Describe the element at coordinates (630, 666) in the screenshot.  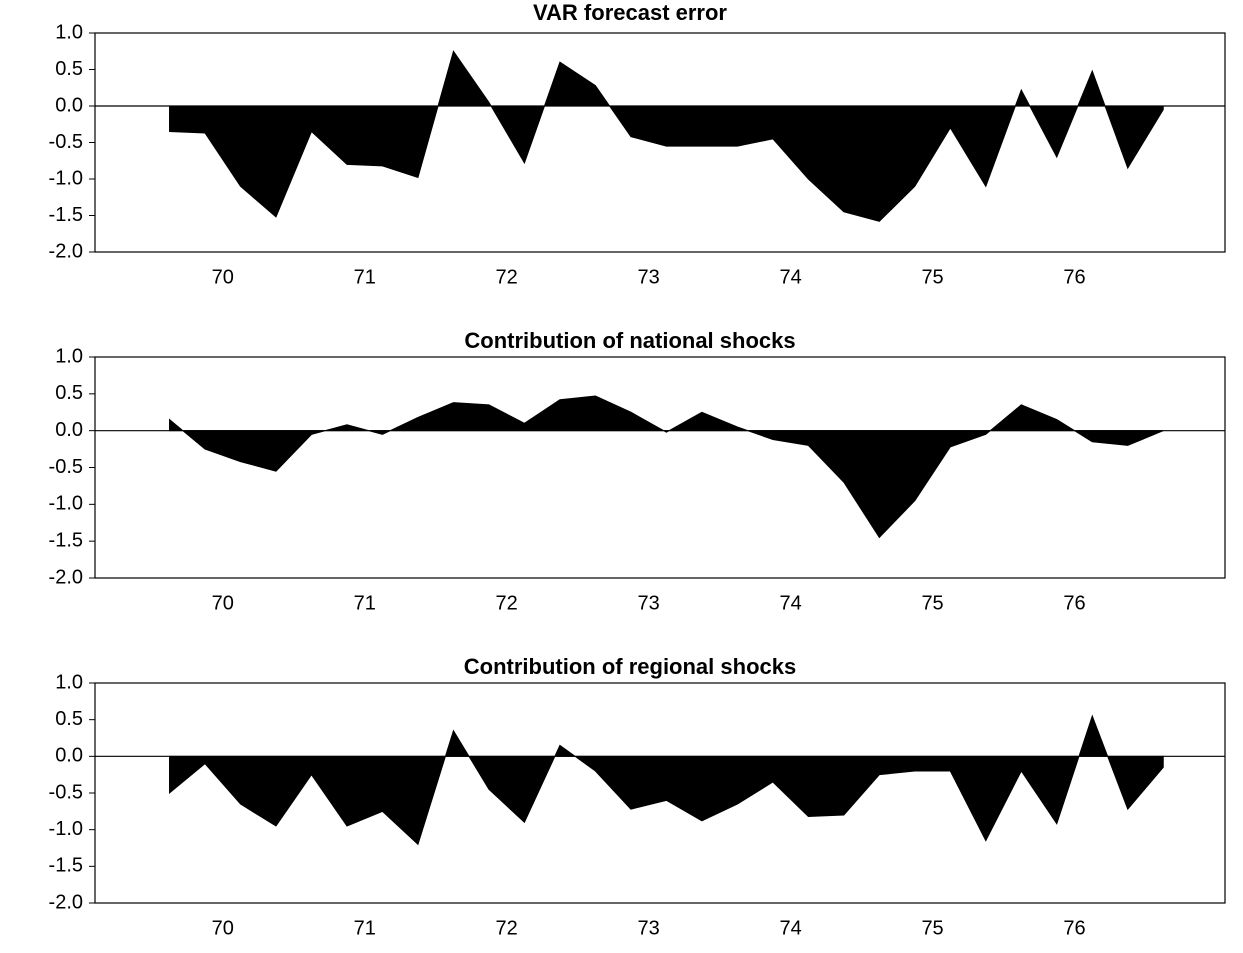
I see `chart-title: Contribution of regional shocks` at that location.